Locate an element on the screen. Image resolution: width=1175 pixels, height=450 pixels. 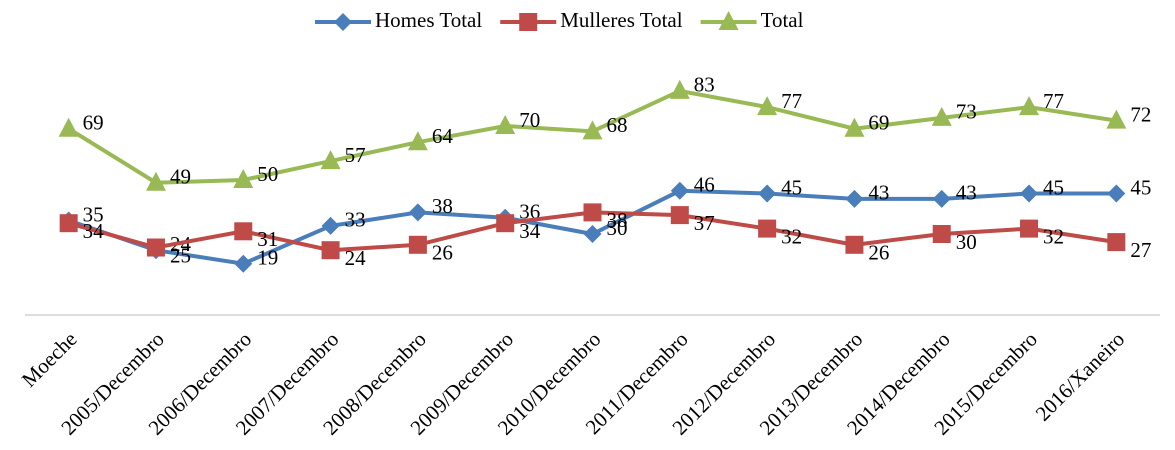
legend-label: Homes Total is located at coordinates (428, 20).